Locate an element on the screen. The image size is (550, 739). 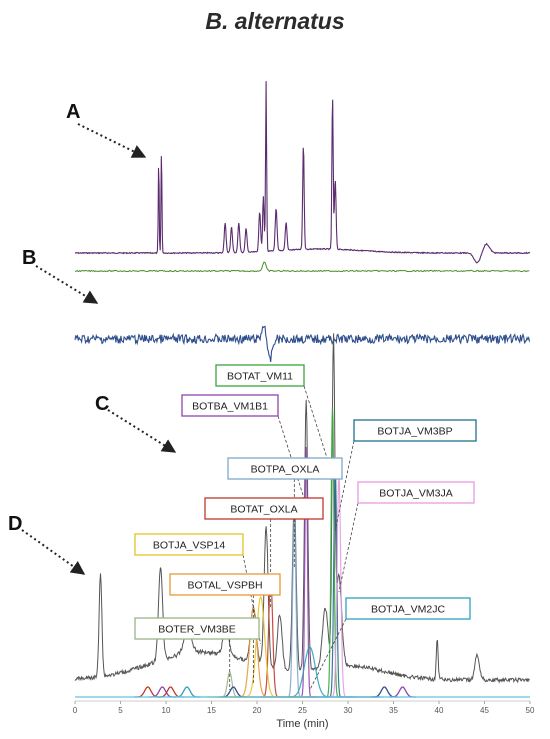
label-text-5: BOTAT_OXLA is located at coordinates (263, 510).